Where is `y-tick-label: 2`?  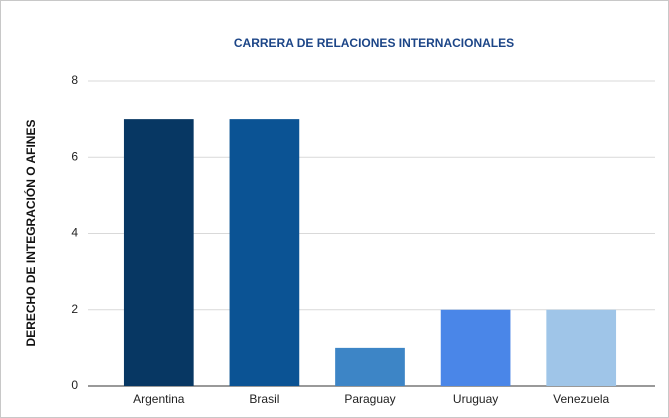
y-tick-label: 2 is located at coordinates (74, 309).